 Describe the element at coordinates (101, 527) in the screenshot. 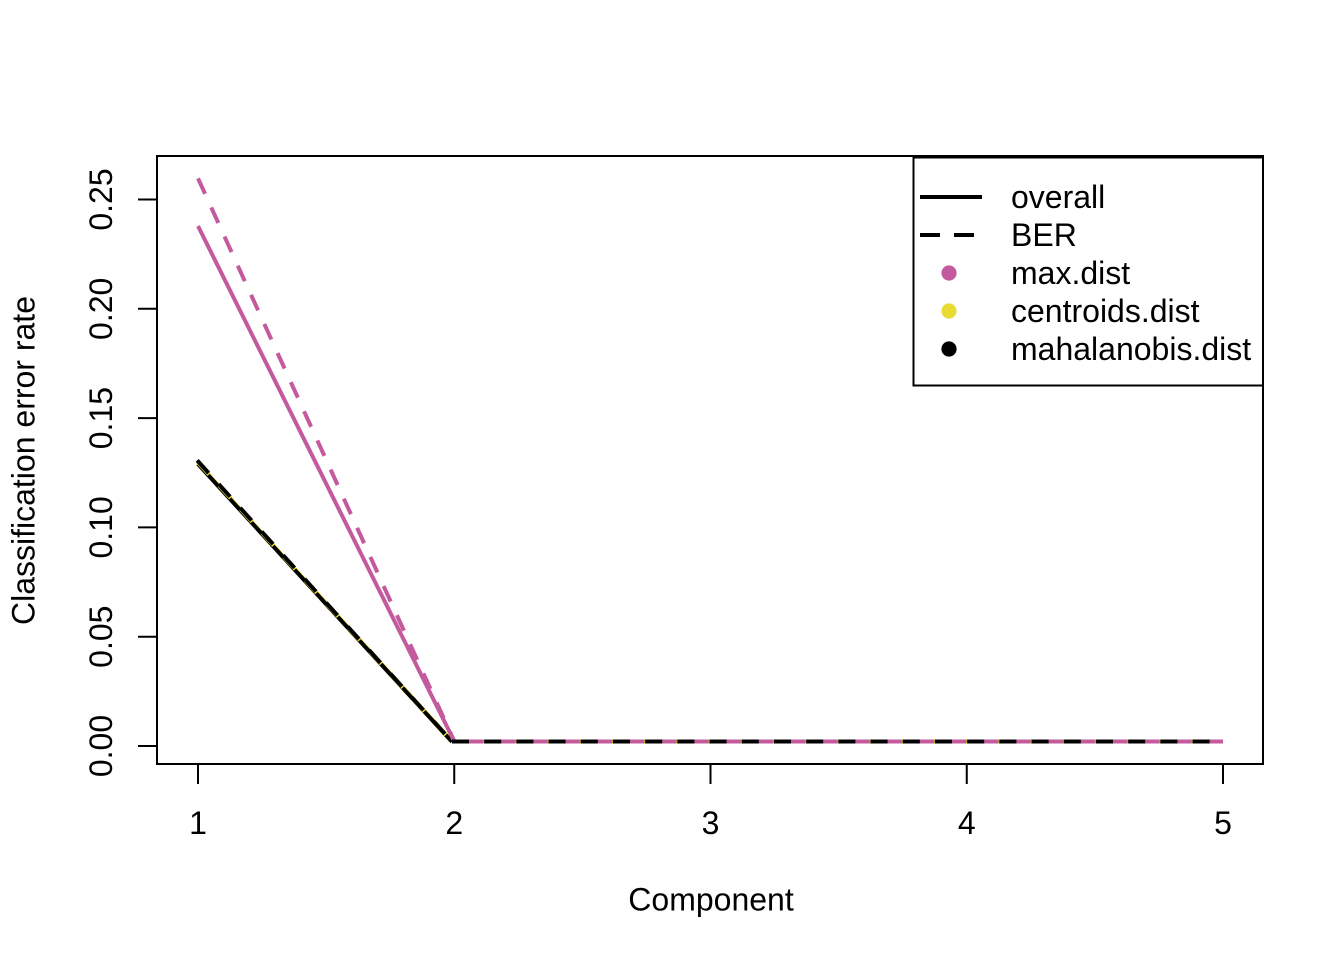

I see `svg-text: 0.10` at that location.